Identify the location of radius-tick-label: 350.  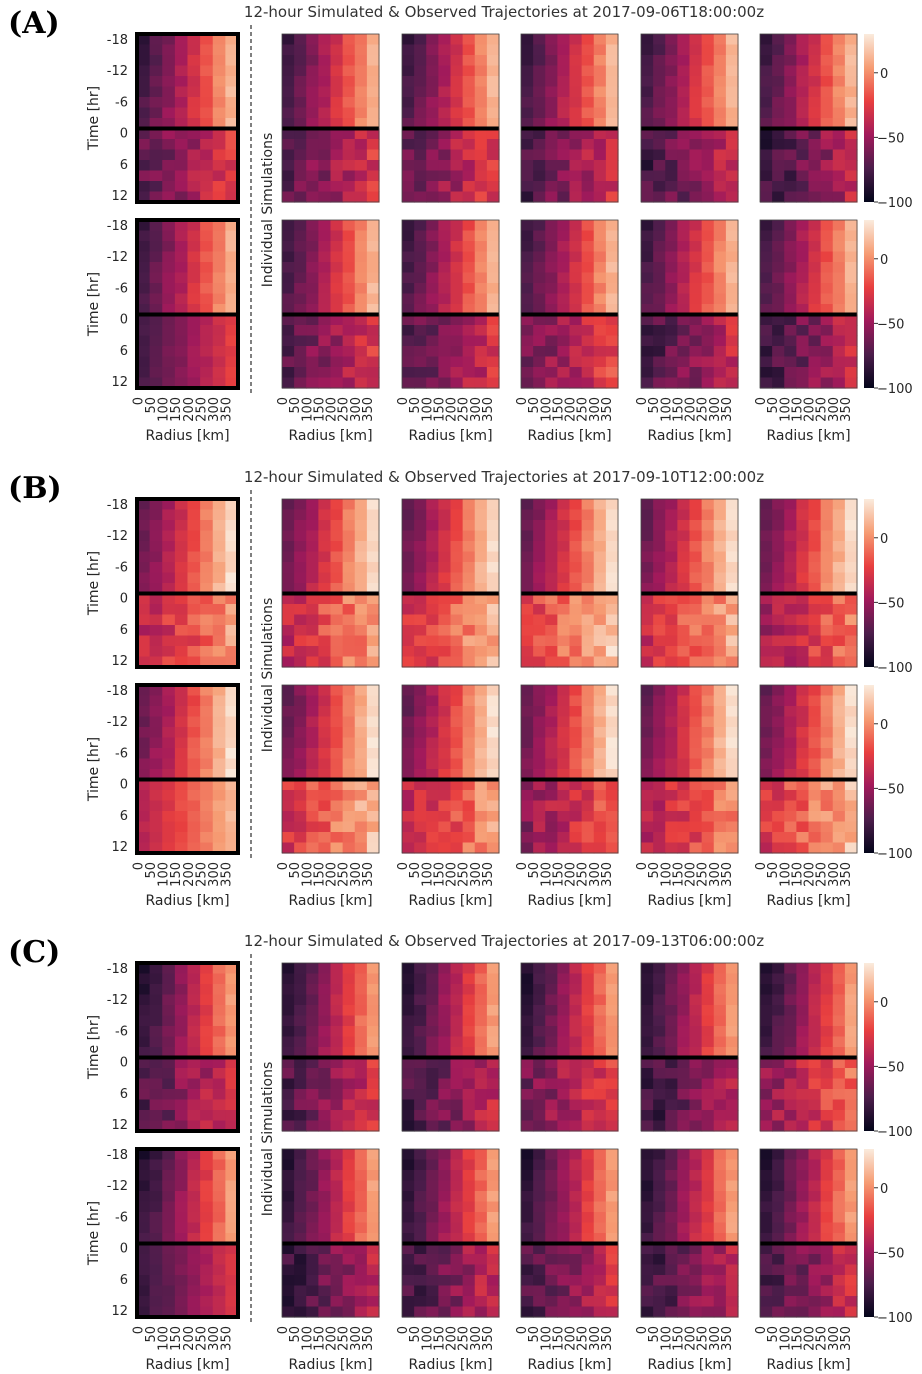
(488, 409).